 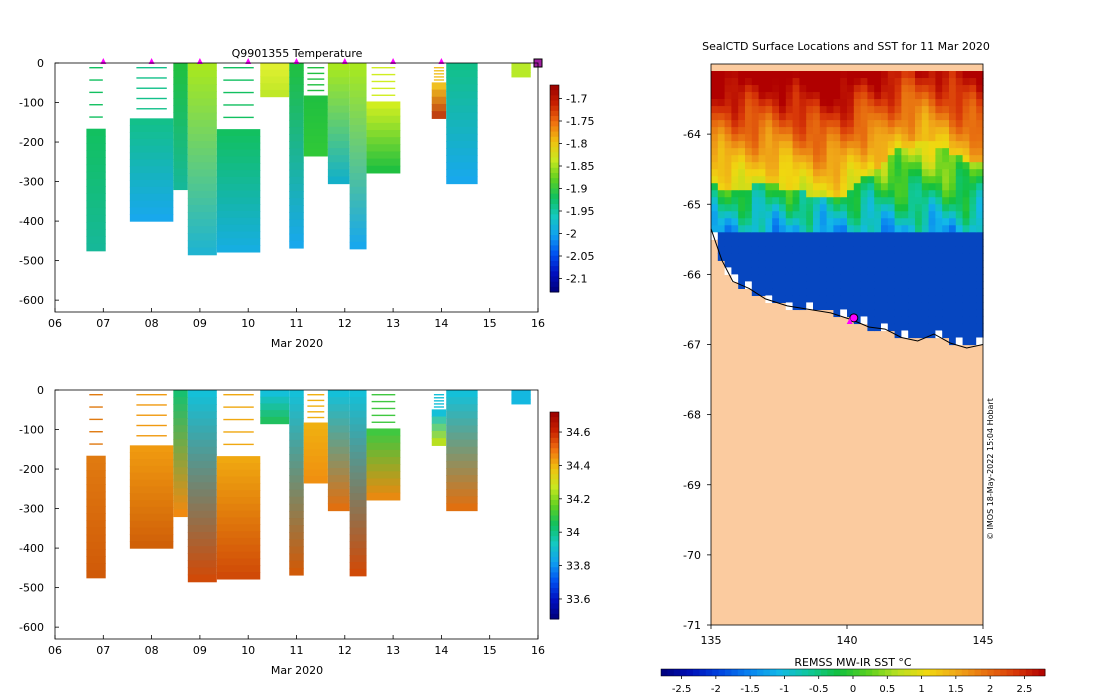 What do you see at coordinates (711, 640) in the screenshot?
I see `map-x-tick-label: 135` at bounding box center [711, 640].